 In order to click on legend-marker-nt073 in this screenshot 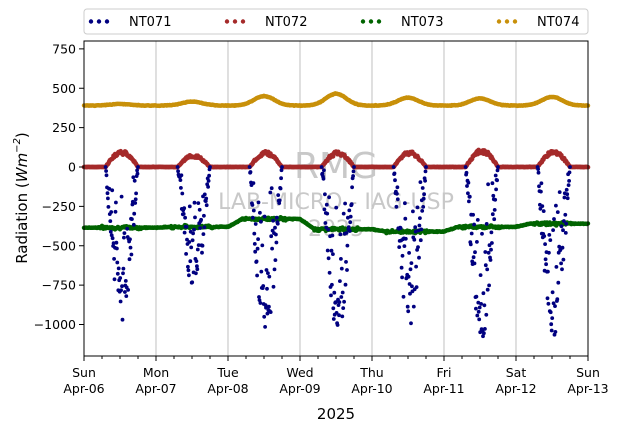, I will do `click(379, 21)`.